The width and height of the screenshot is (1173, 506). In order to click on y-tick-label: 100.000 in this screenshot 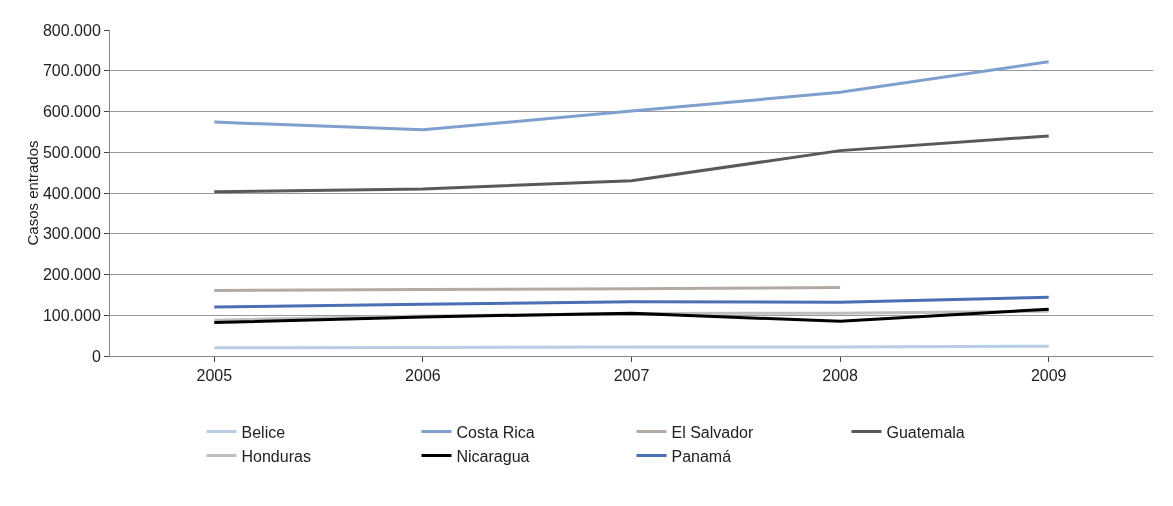, I will do `click(71, 315)`.